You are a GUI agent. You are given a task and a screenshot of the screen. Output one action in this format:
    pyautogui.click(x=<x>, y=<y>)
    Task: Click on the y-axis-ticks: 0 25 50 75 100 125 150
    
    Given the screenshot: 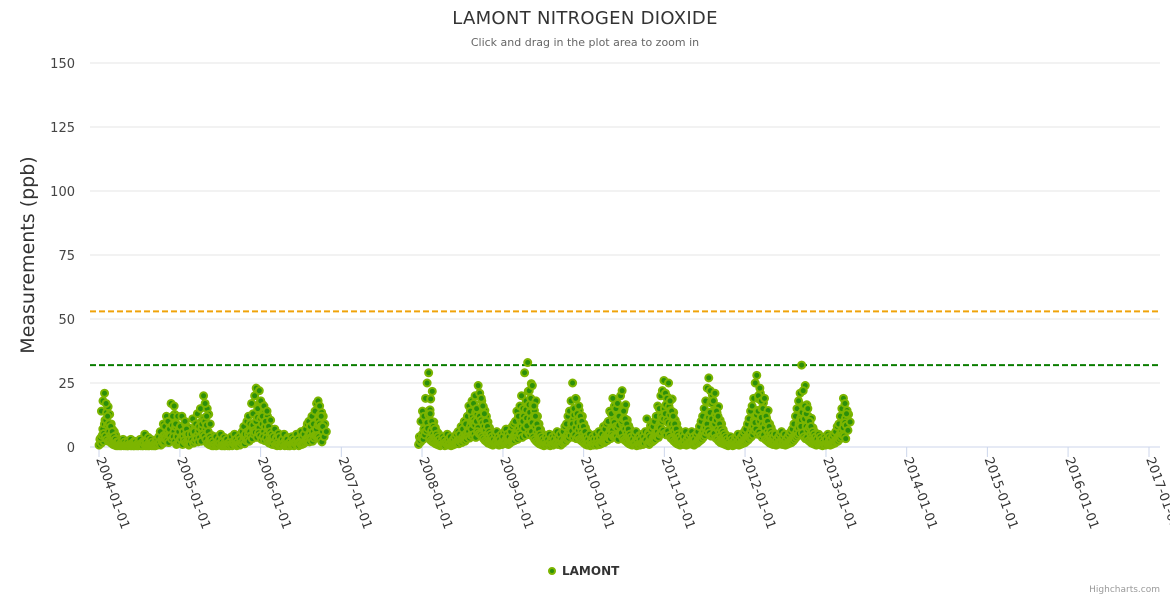 What is the action you would take?
    pyautogui.click(x=62, y=256)
    